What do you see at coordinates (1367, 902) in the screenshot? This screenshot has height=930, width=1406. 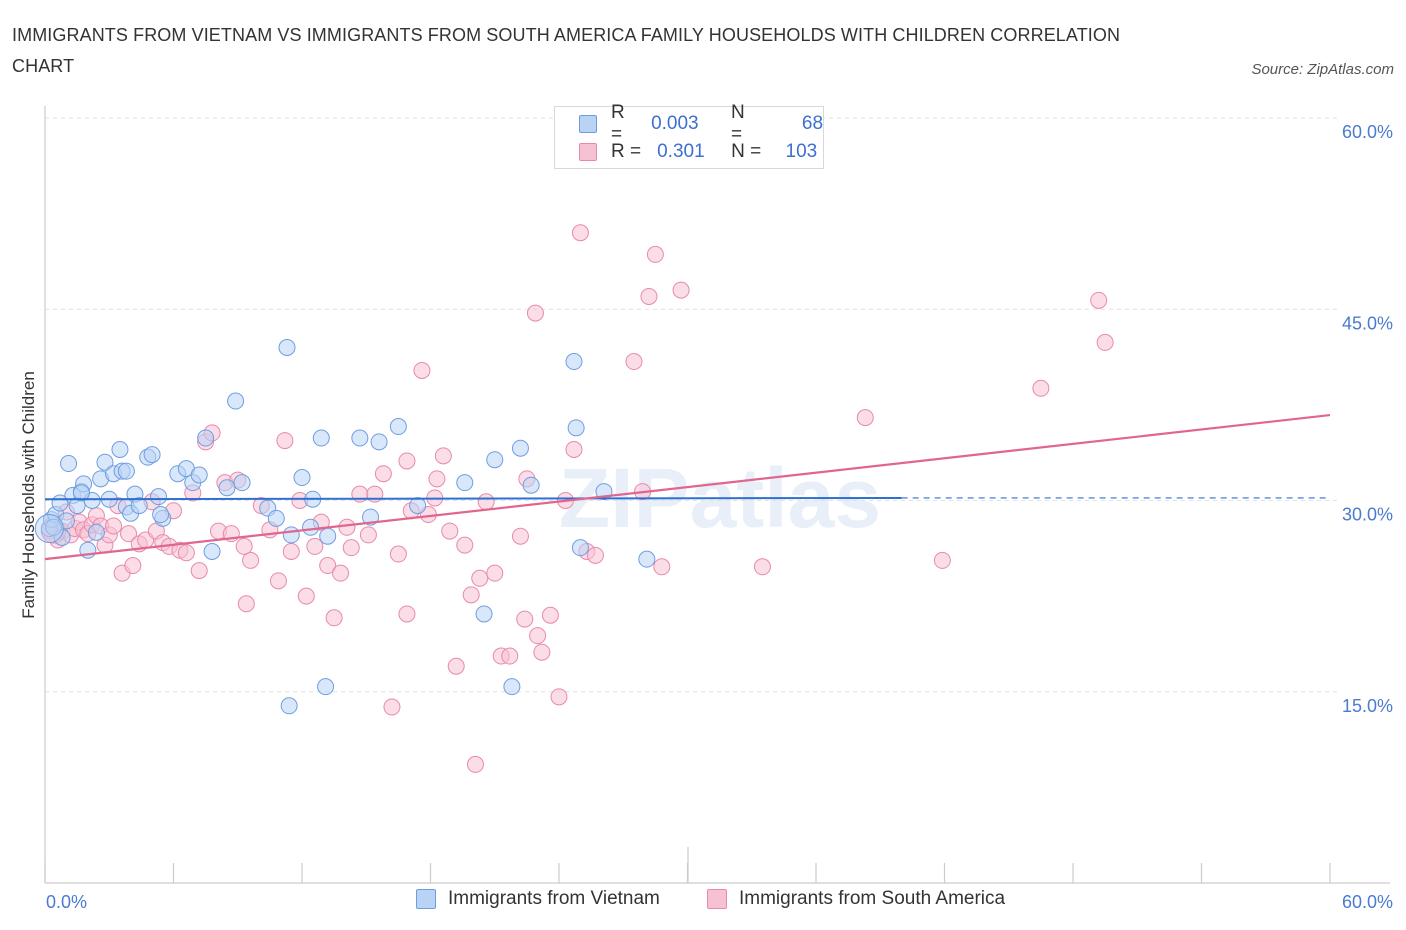 I see `x-tick-label: 60.0%` at bounding box center [1367, 902].